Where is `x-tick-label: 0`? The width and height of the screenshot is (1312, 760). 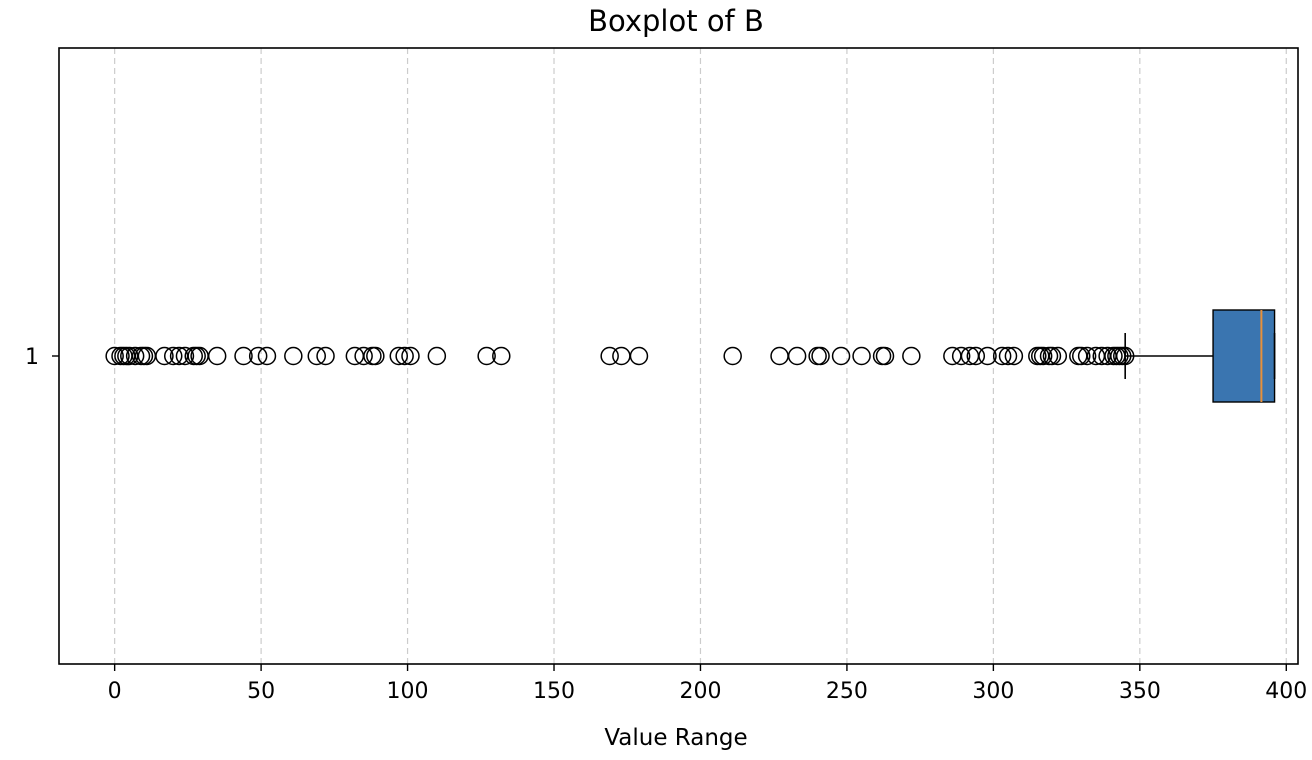 x-tick-label: 0 is located at coordinates (115, 691).